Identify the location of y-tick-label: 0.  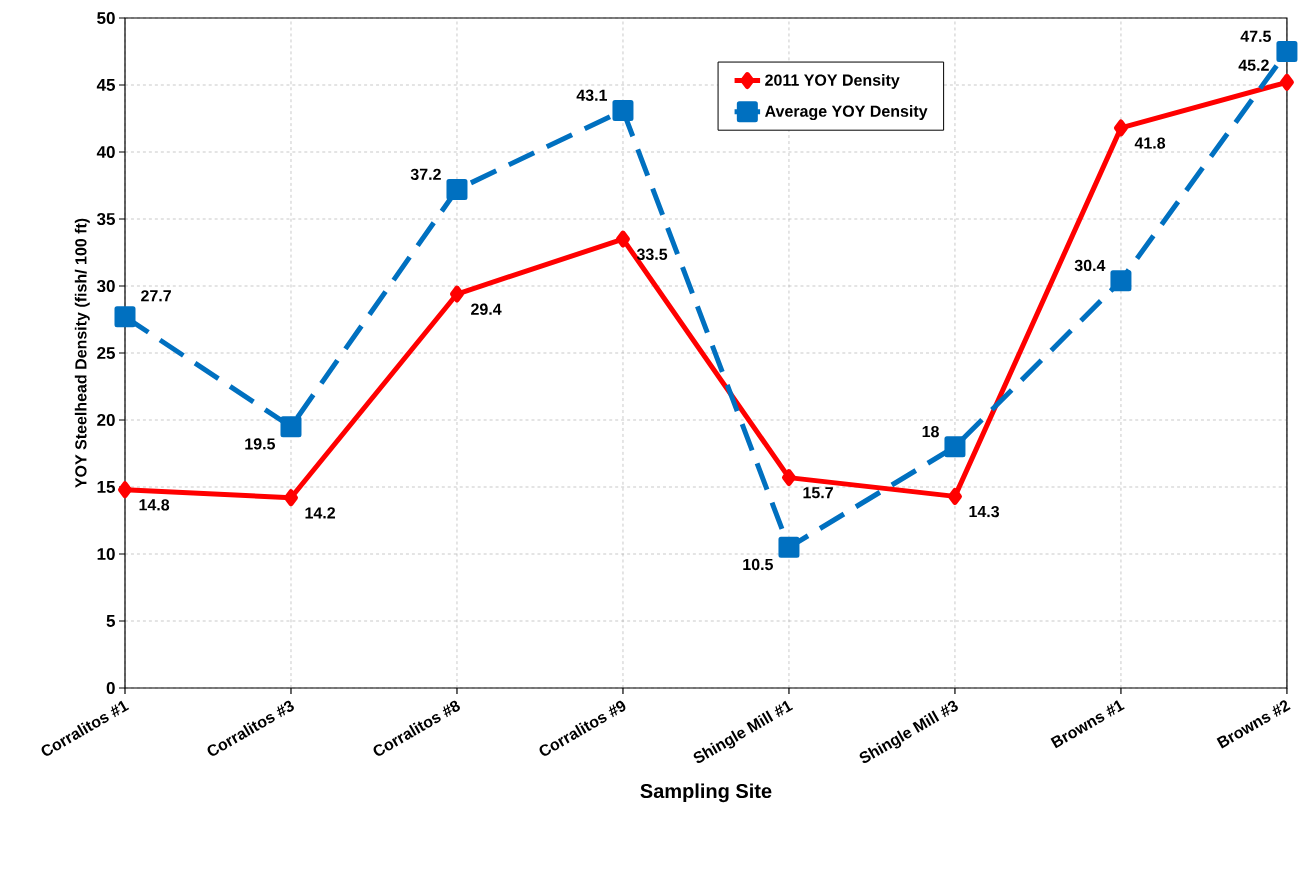
(110, 688).